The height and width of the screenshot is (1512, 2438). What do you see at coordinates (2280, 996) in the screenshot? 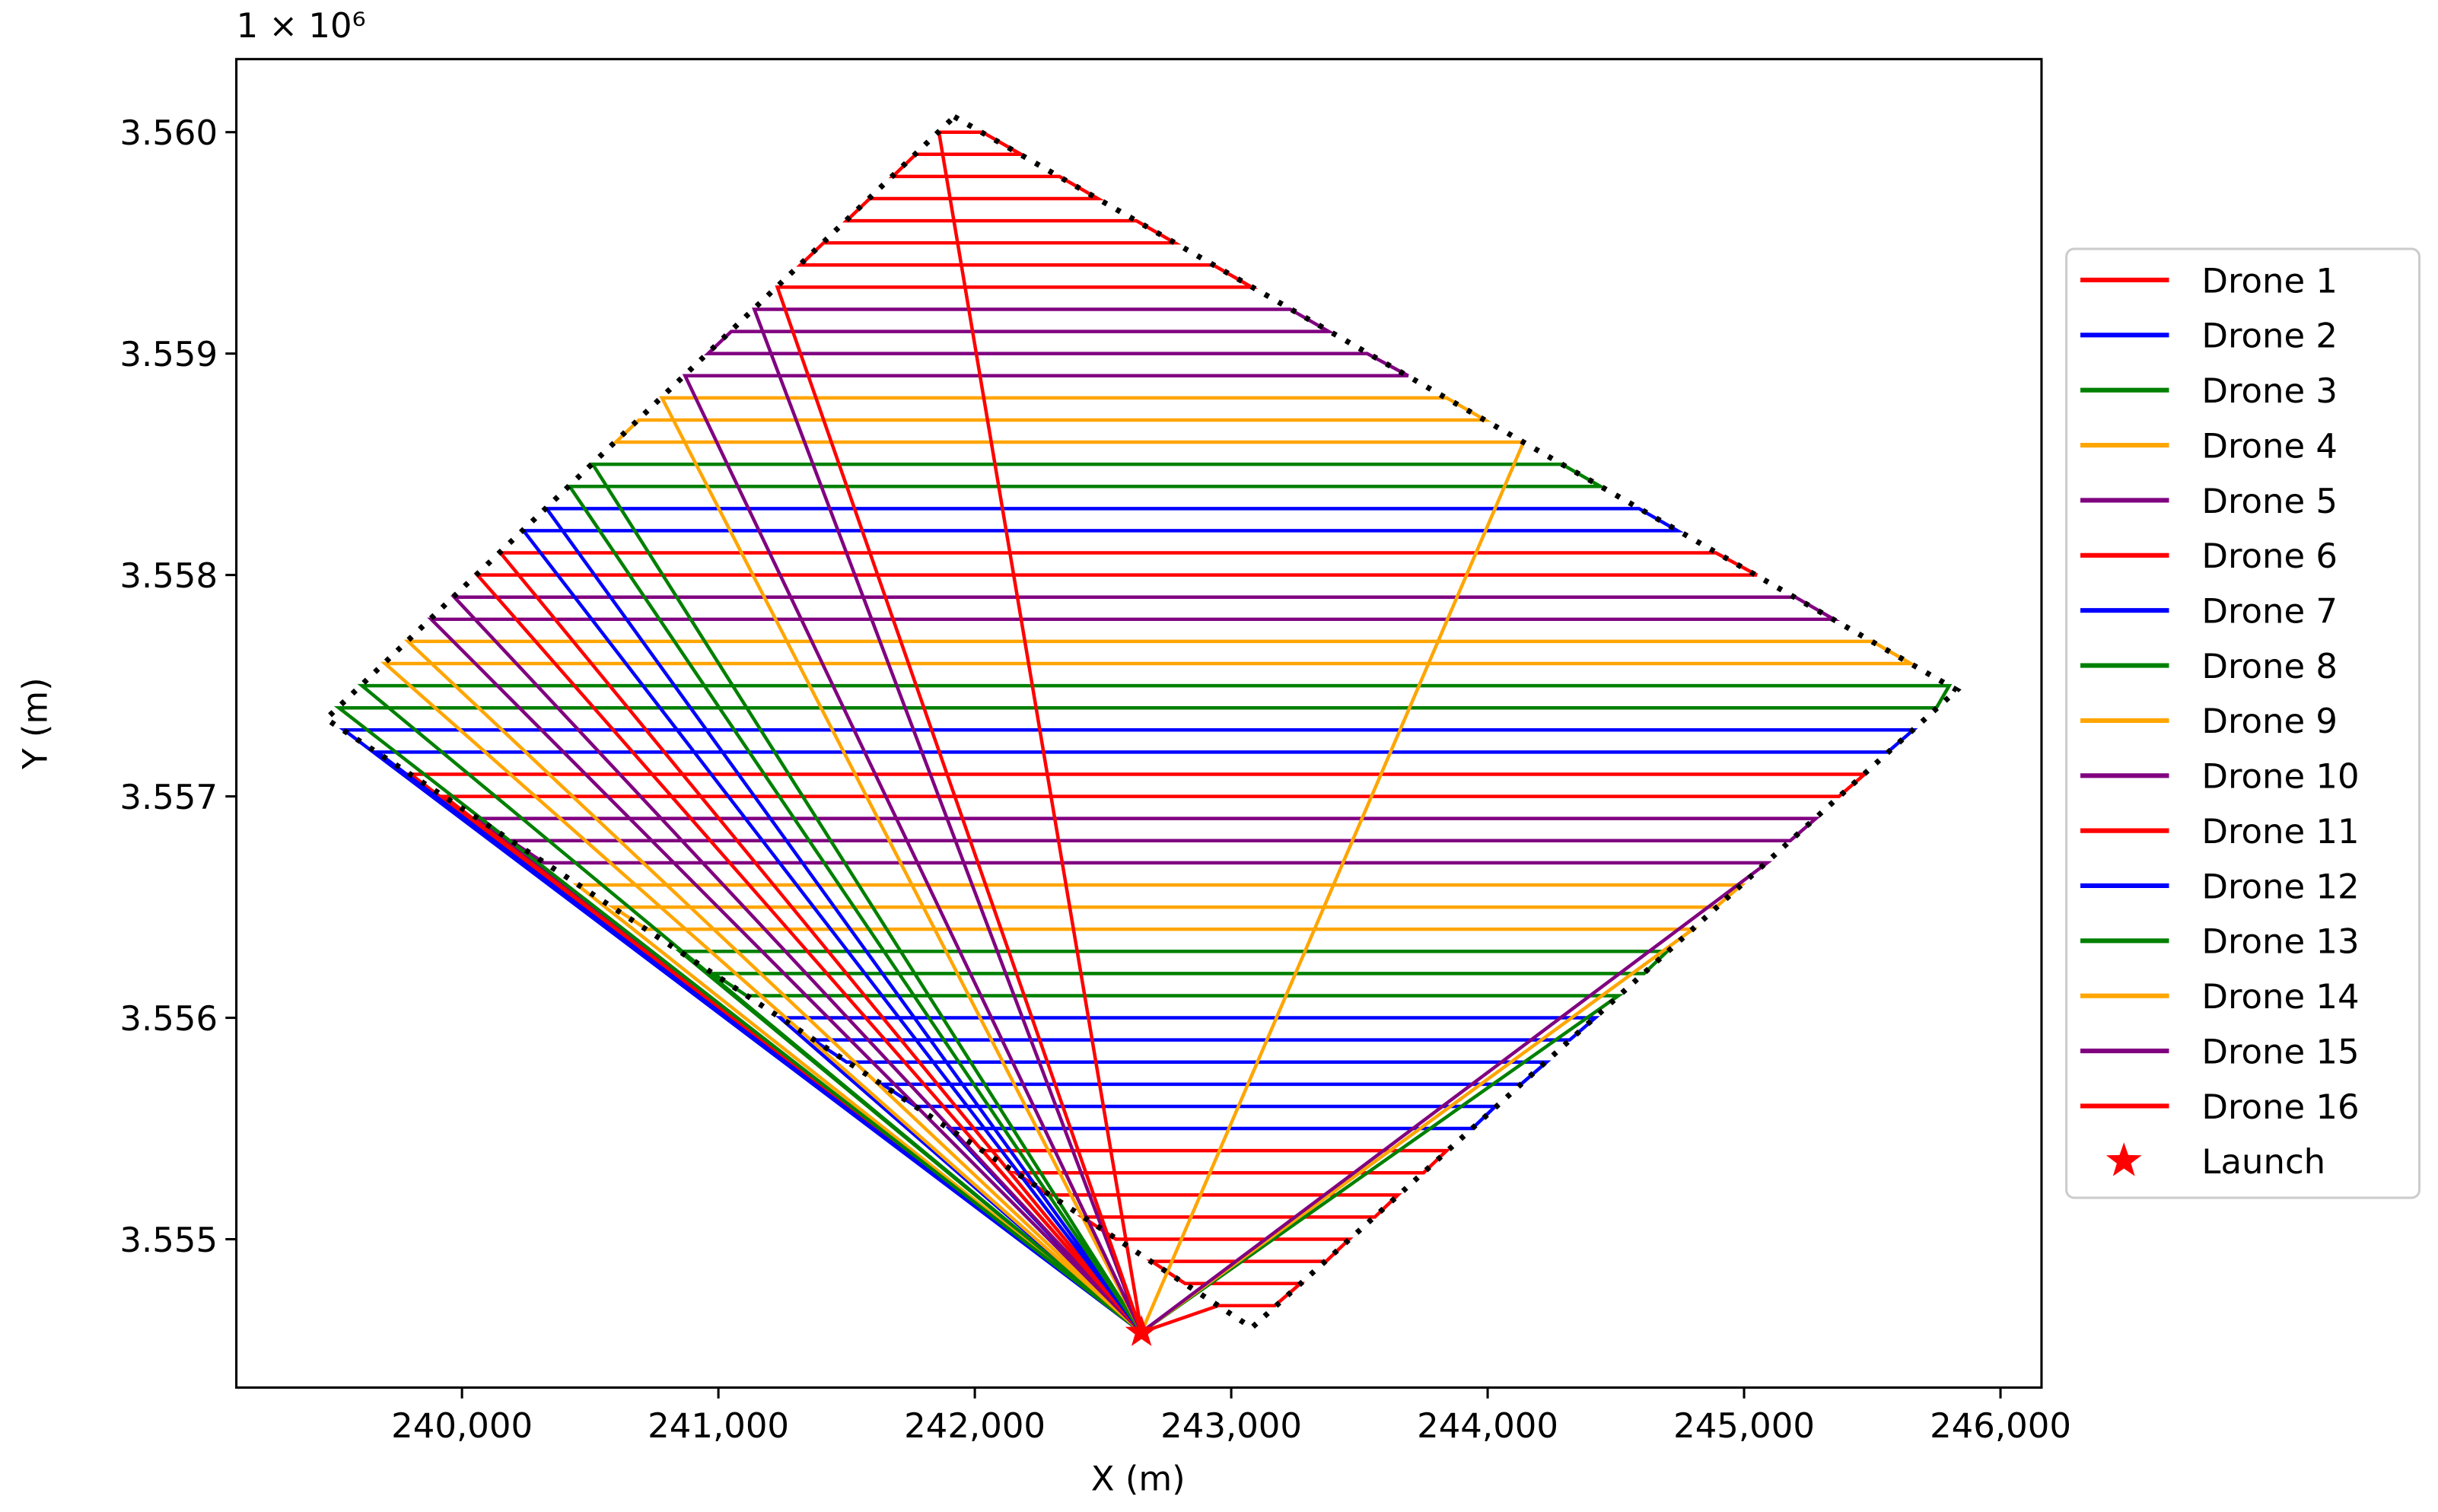
I see `legend-label: Drone 14` at bounding box center [2280, 996].